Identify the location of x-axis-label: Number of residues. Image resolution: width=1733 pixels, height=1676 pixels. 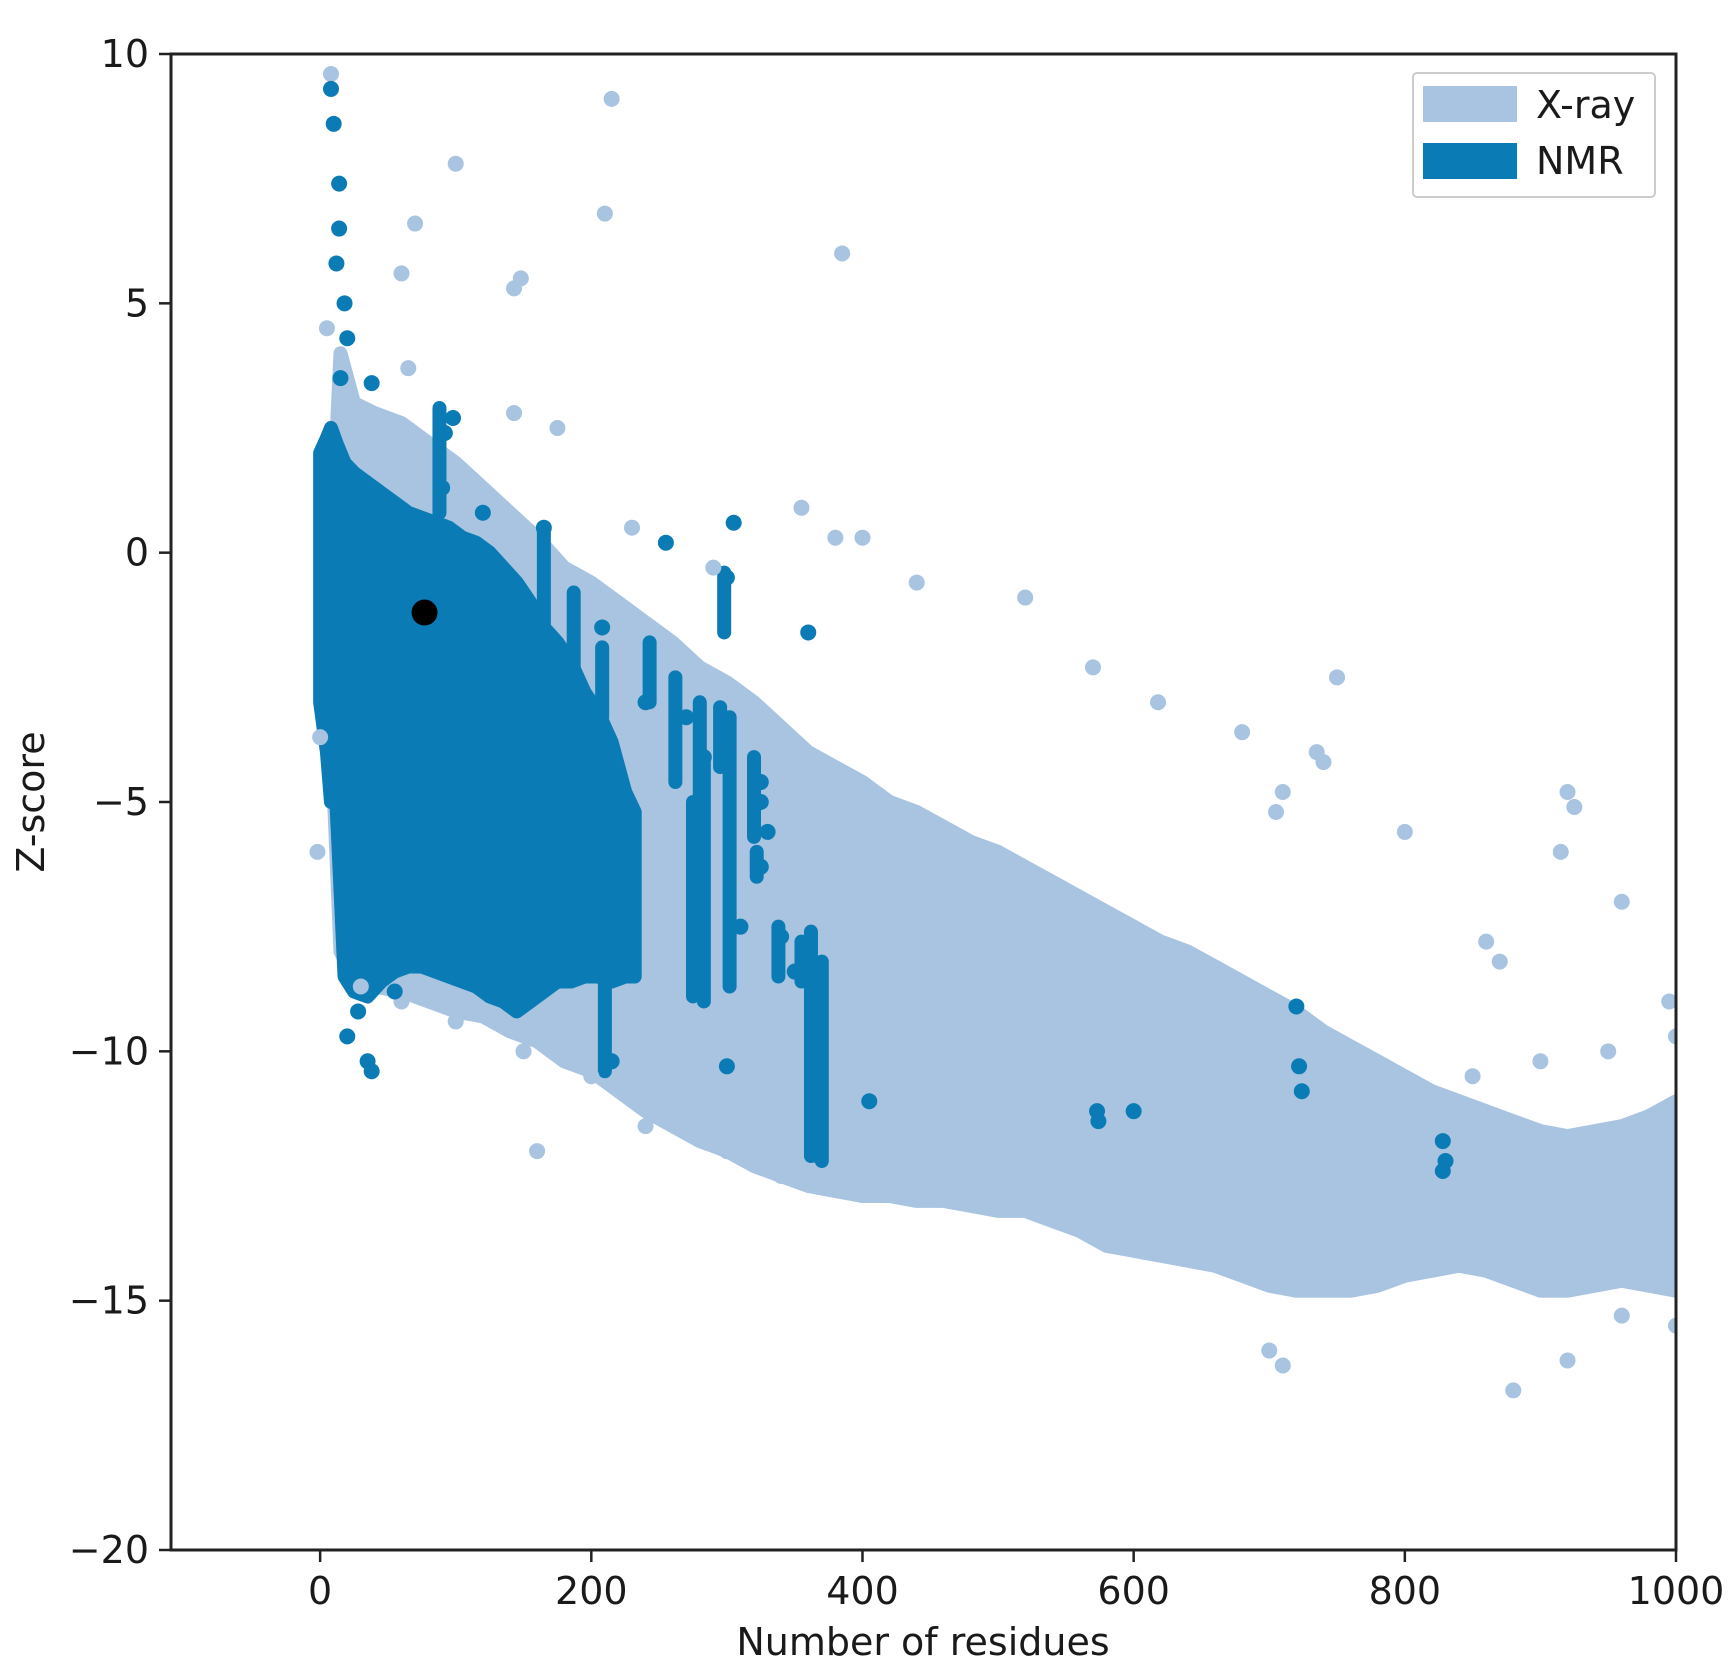
(922, 1642).